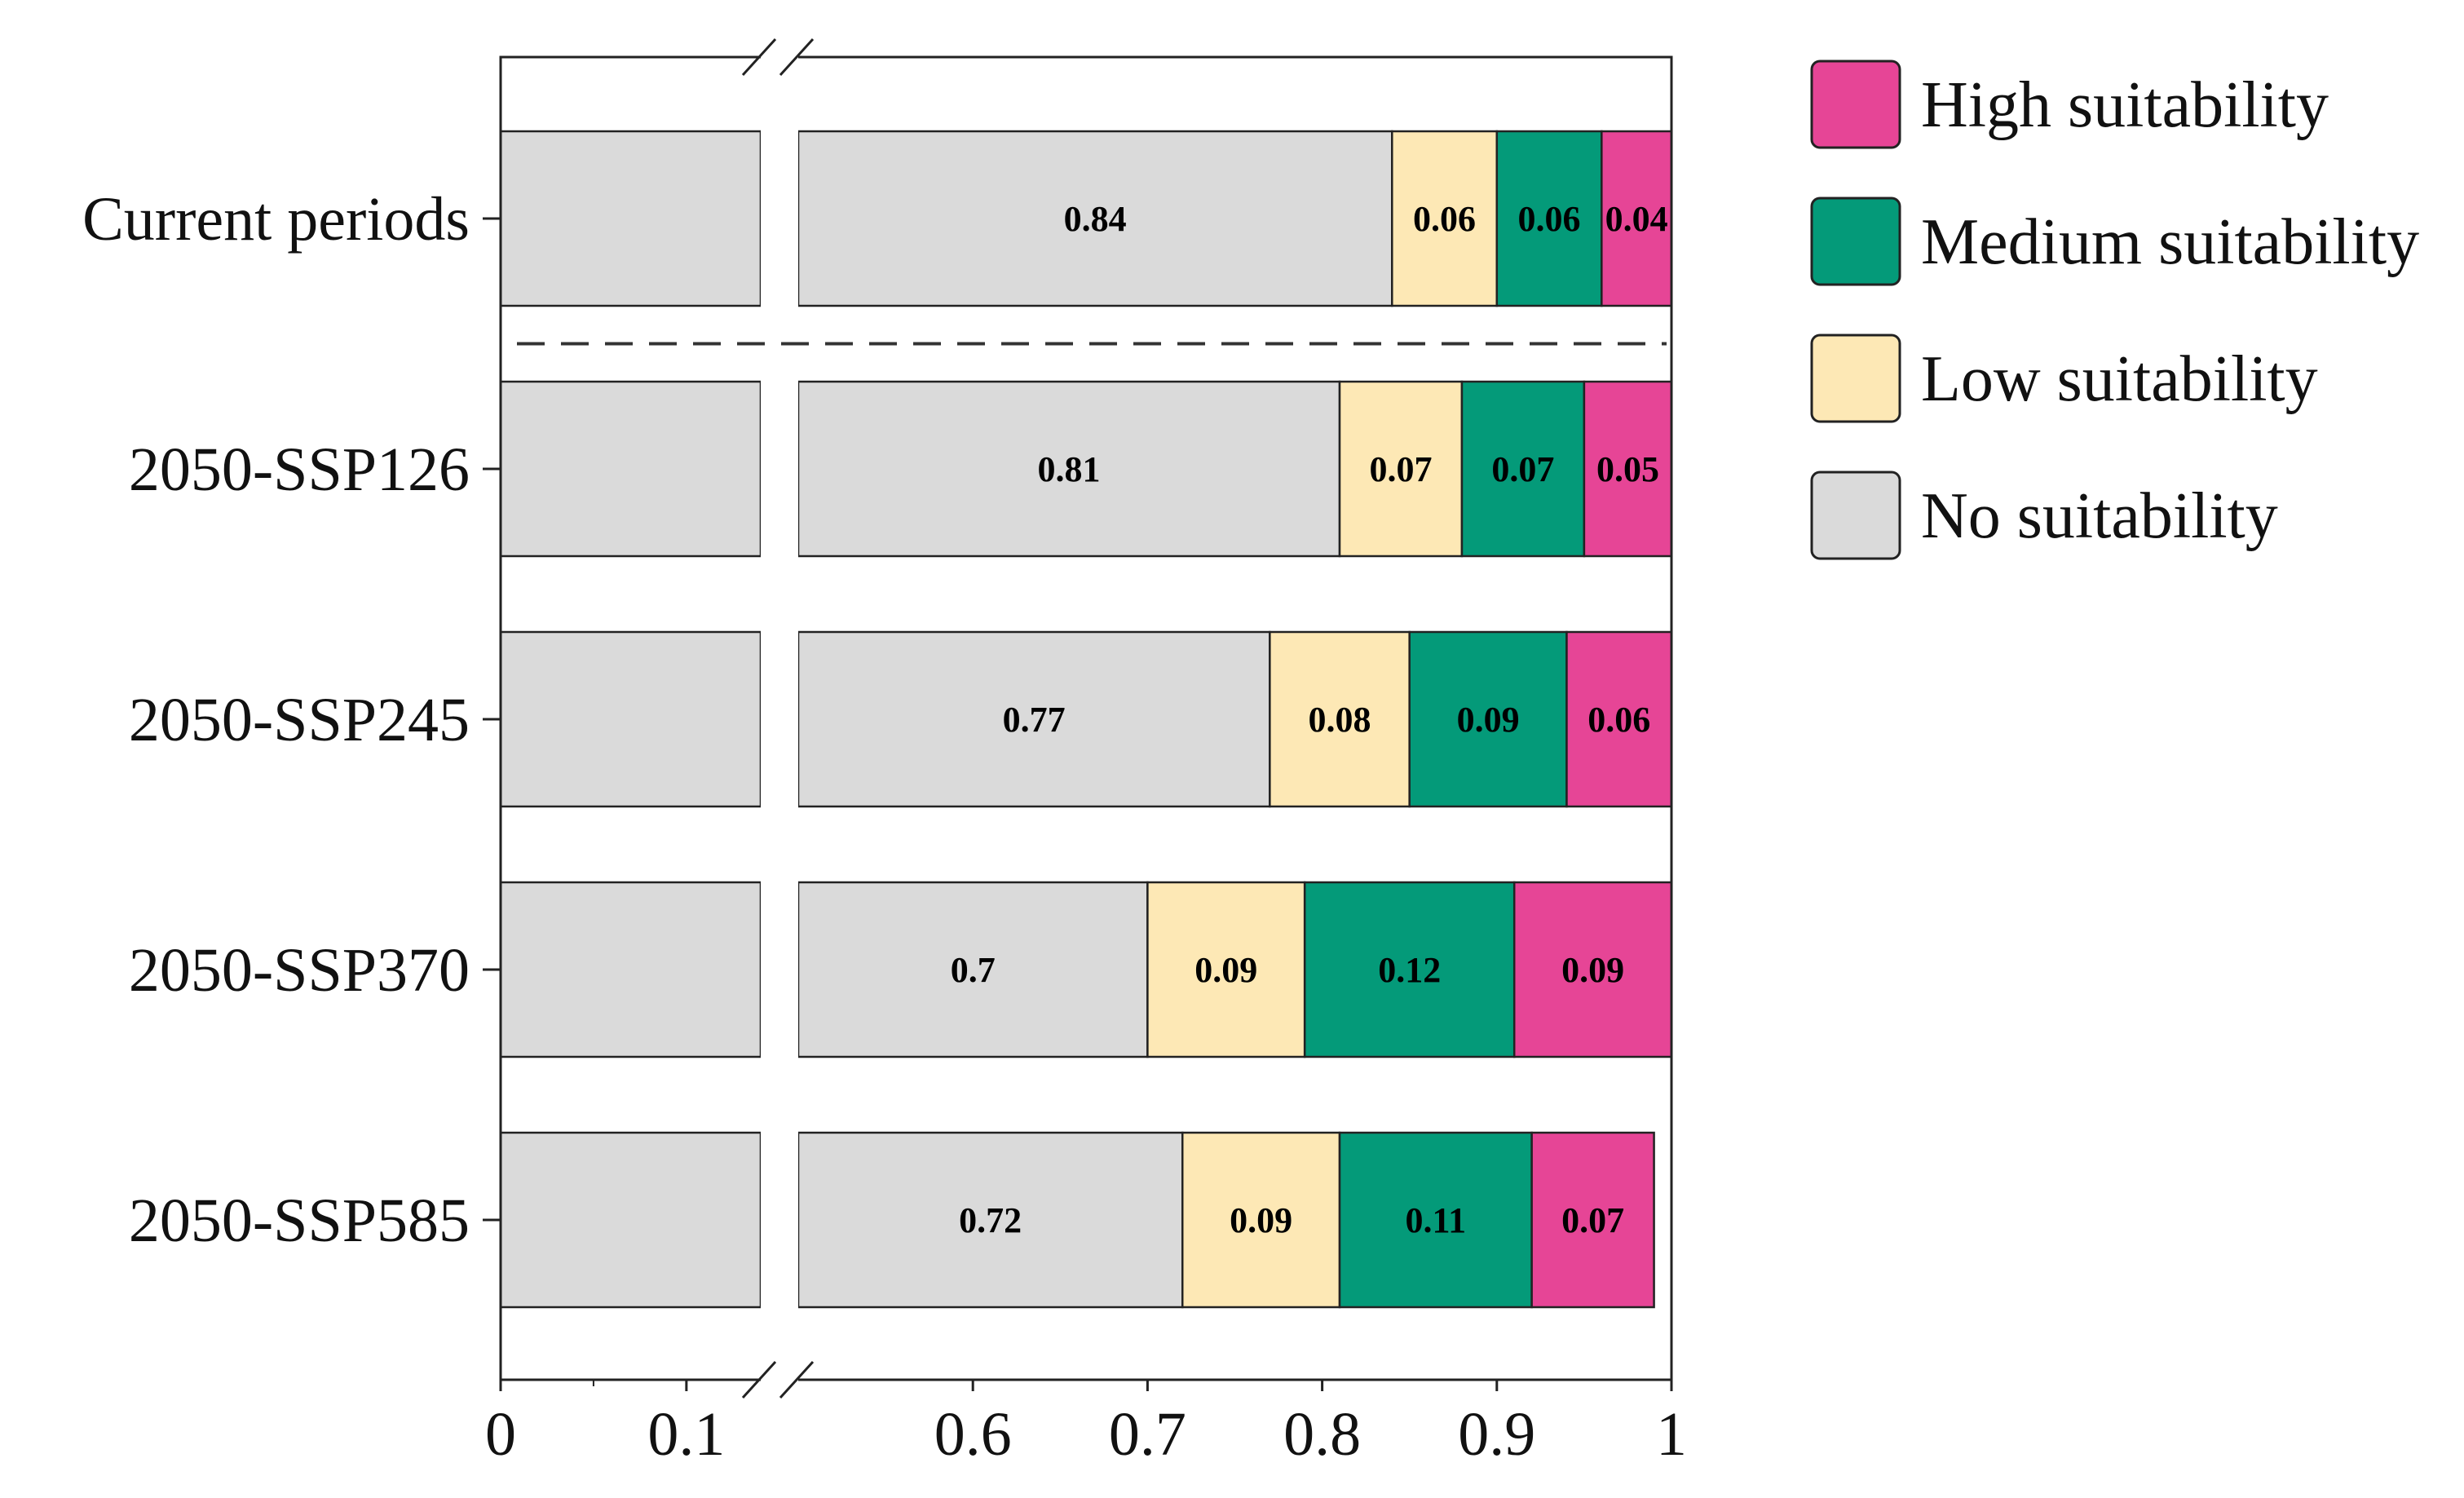 The width and height of the screenshot is (2464, 1498). Describe the element at coordinates (1322, 1434) in the screenshot. I see `x-tick-label: 0.8` at that location.